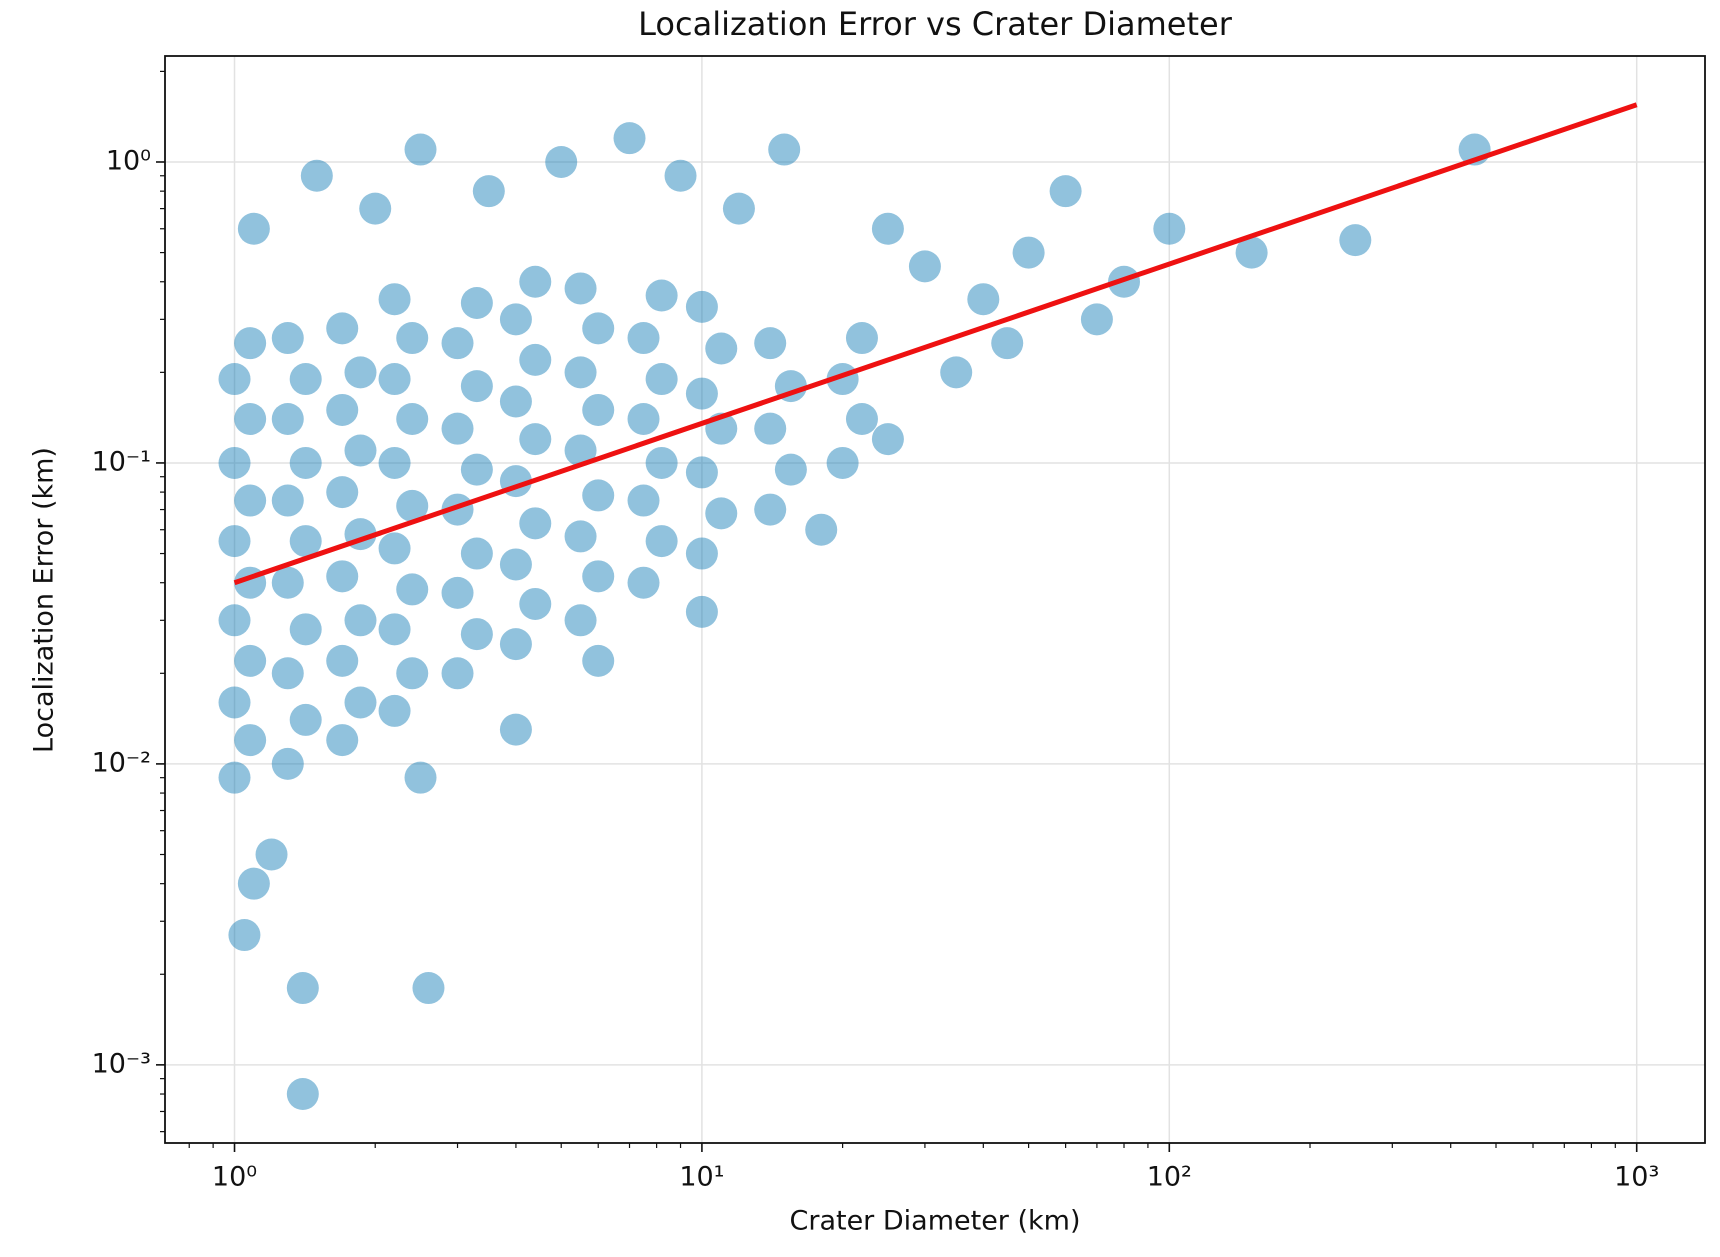 This screenshot has width=1720, height=1257. Describe the element at coordinates (934, 1221) in the screenshot. I see `x-axis-label: Crater Diameter (km)` at that location.